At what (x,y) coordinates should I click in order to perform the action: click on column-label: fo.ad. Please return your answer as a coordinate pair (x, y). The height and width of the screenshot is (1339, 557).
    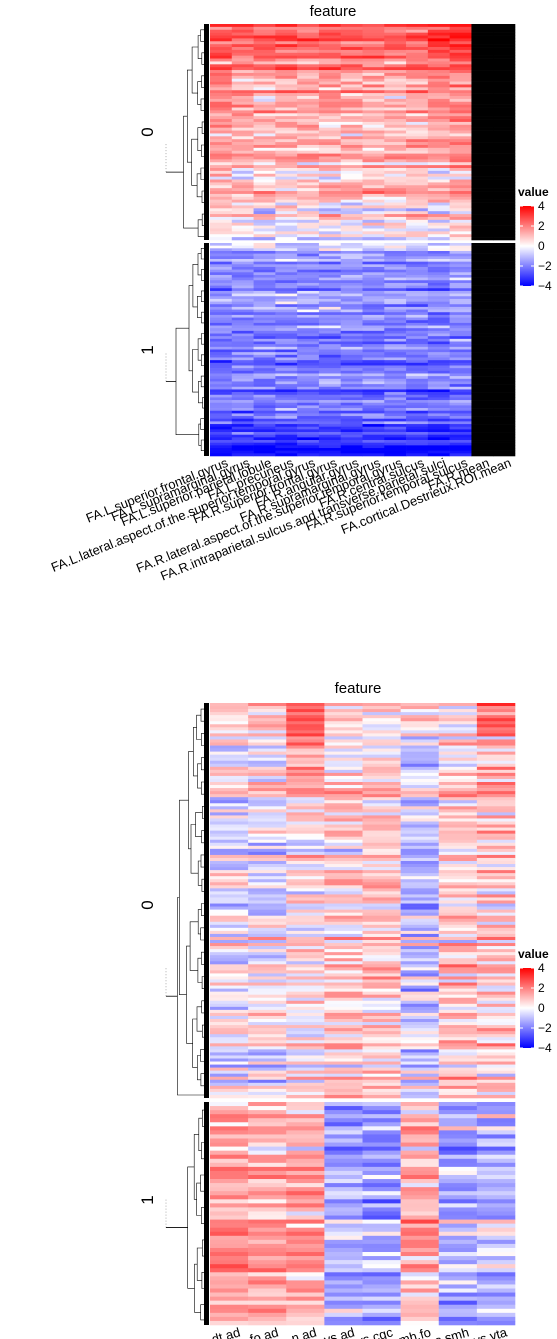
    Looking at the image, I should click on (264, 1331).